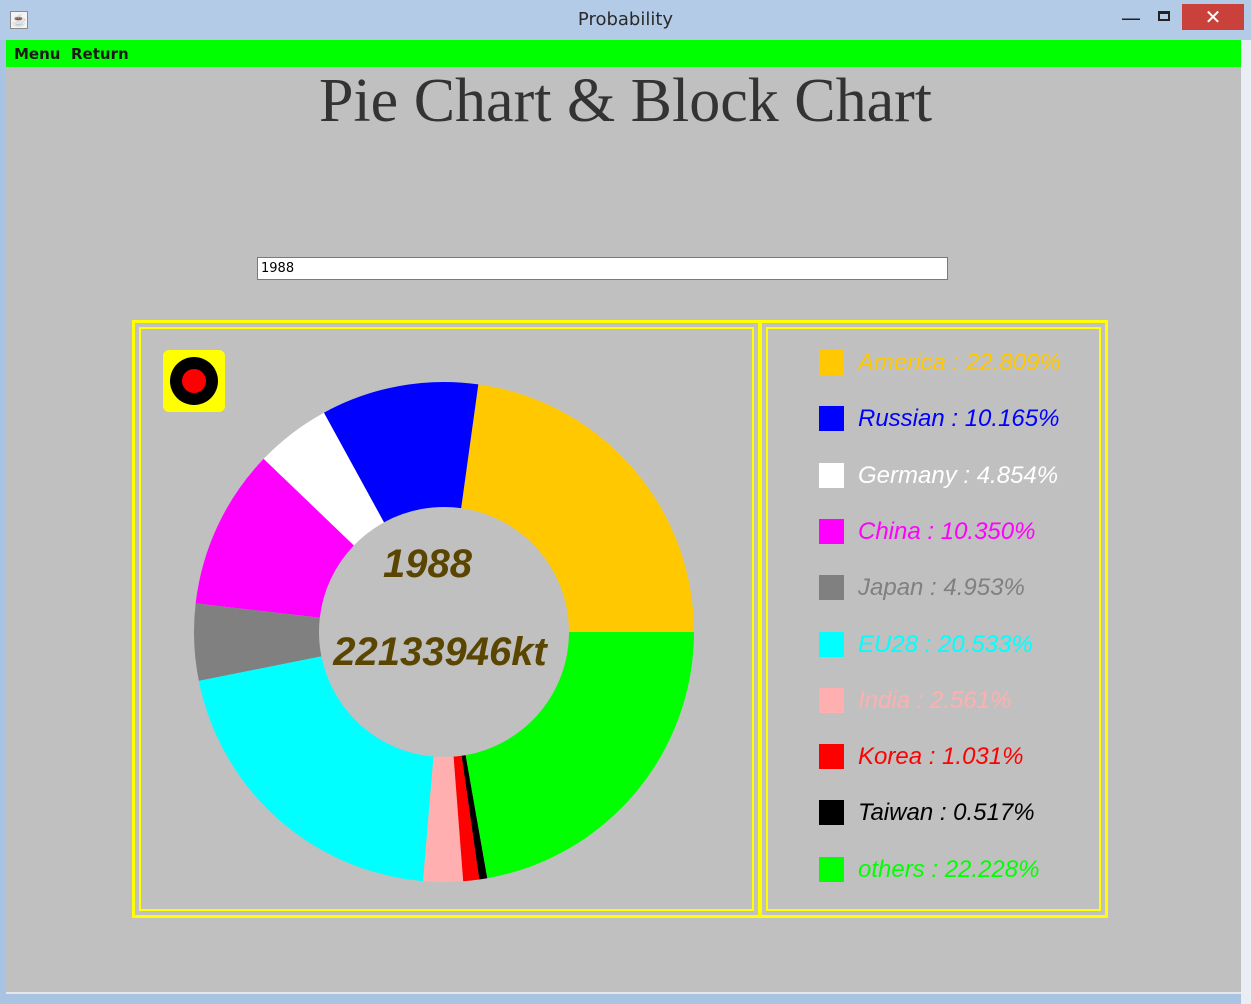  Describe the element at coordinates (1131, 18) in the screenshot. I see `minimize-button: —` at that location.